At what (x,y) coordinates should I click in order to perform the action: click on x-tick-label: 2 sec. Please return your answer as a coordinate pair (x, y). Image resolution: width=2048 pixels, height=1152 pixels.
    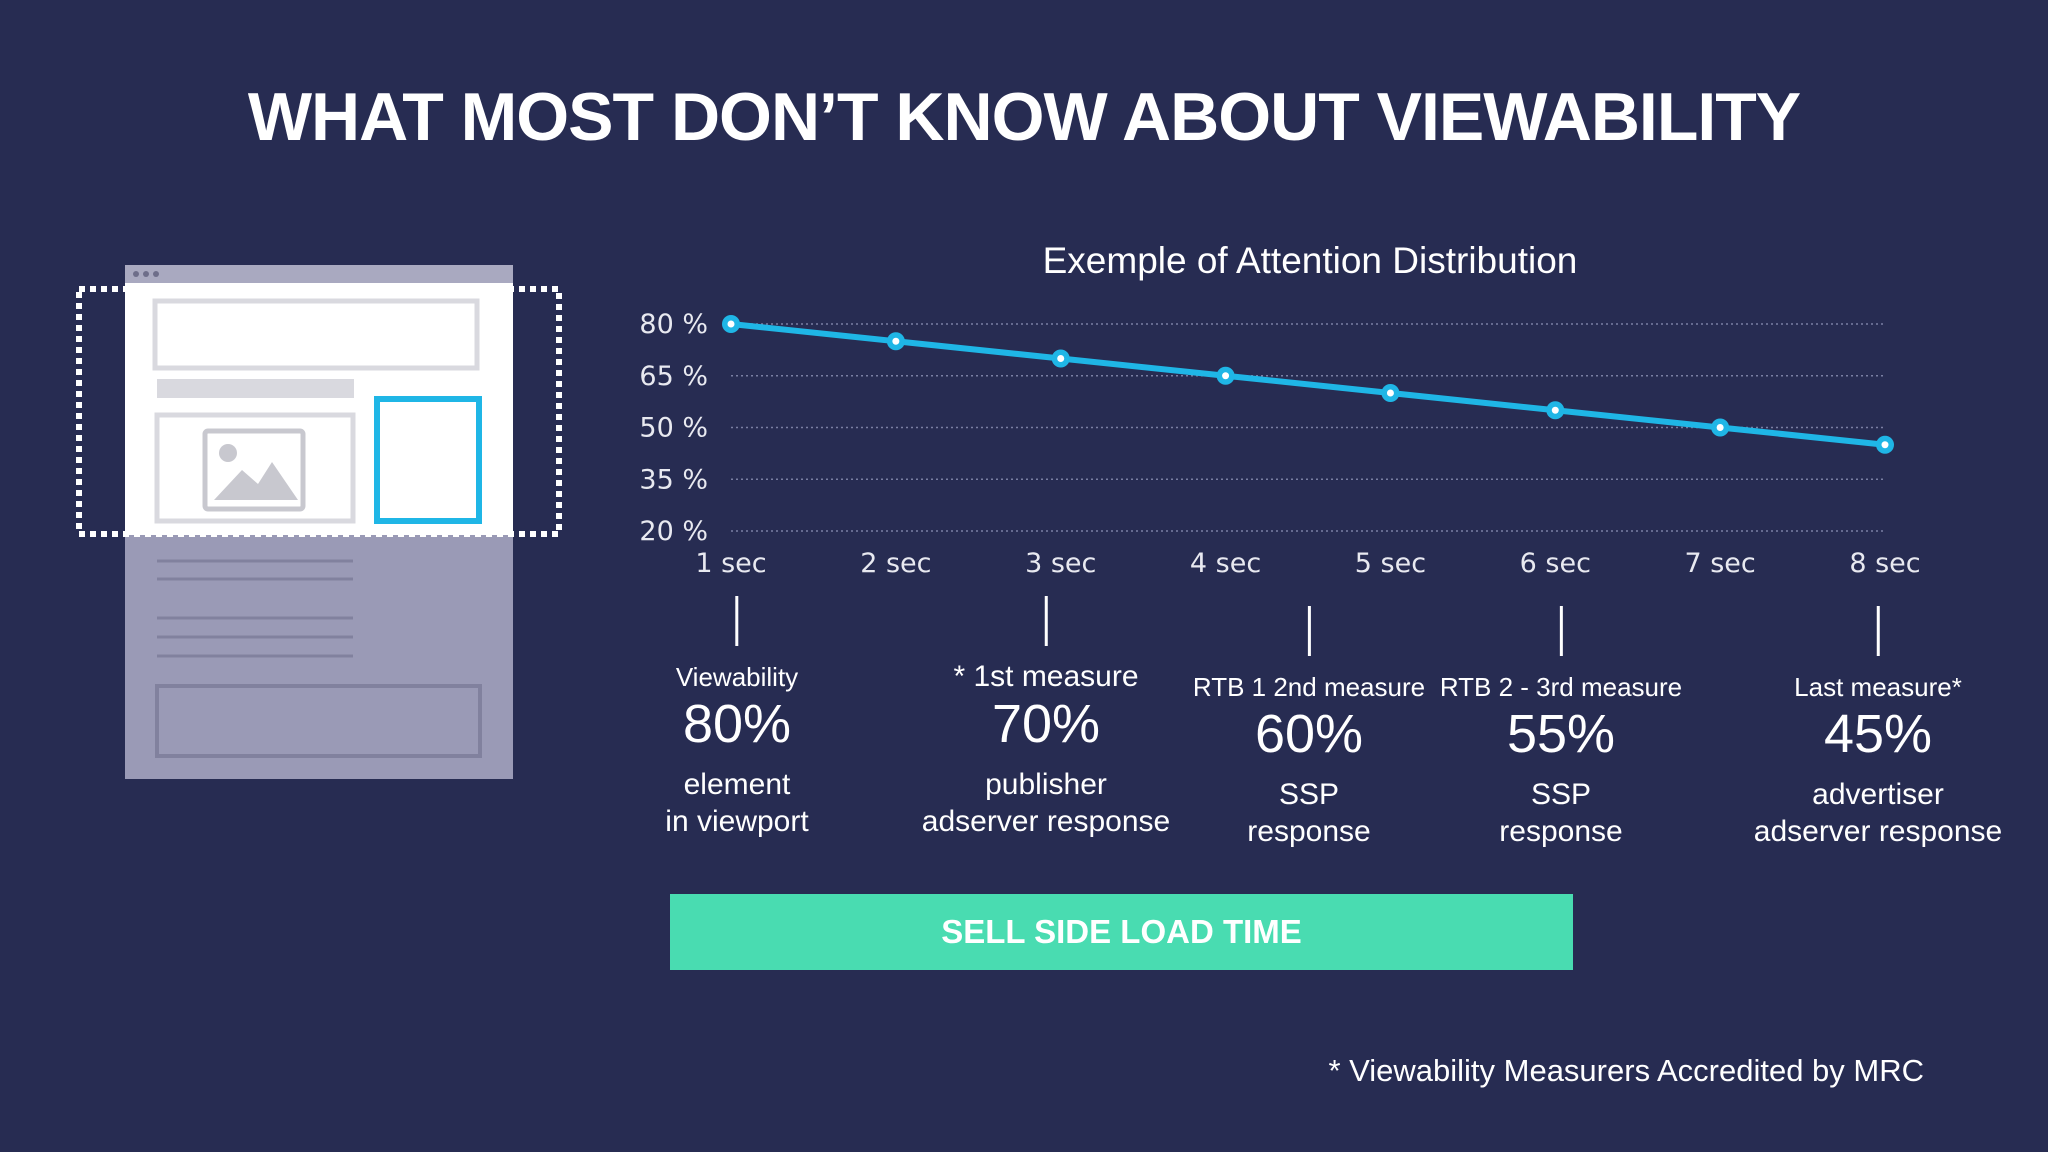
    Looking at the image, I should click on (895, 563).